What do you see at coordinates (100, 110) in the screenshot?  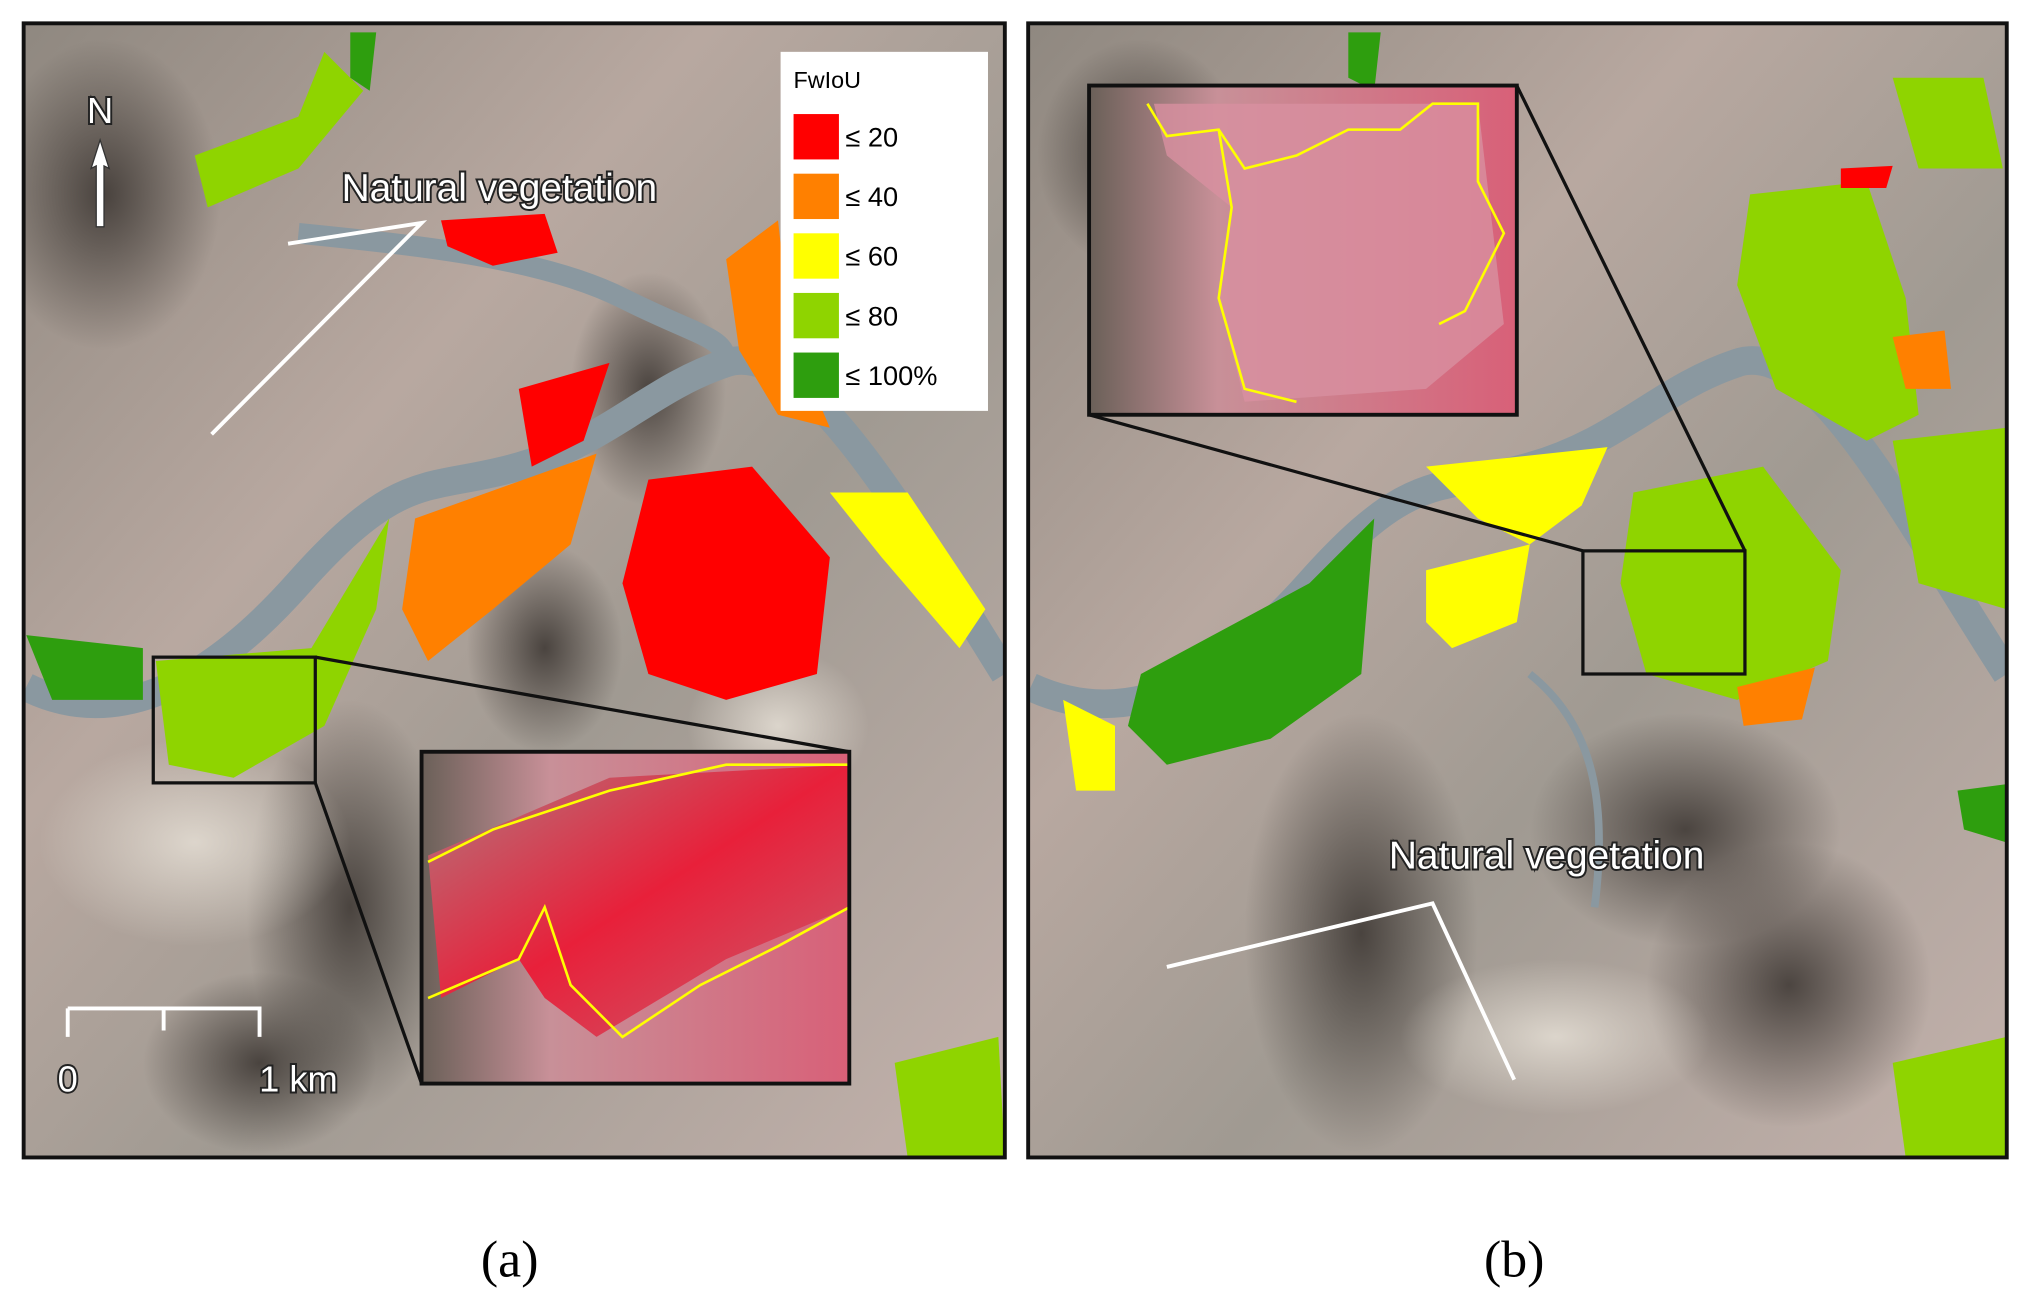 I see `north-label: N` at bounding box center [100, 110].